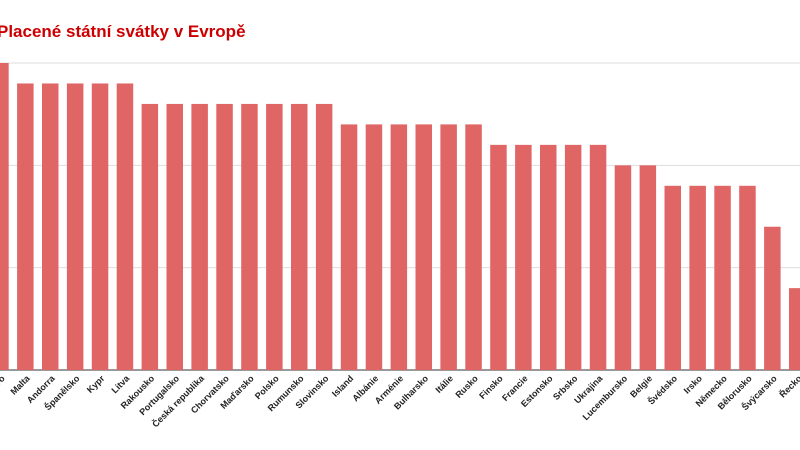 This screenshot has height=450, width=800. What do you see at coordinates (693, 384) in the screenshot?
I see `x-tick-label: Irsko` at bounding box center [693, 384].